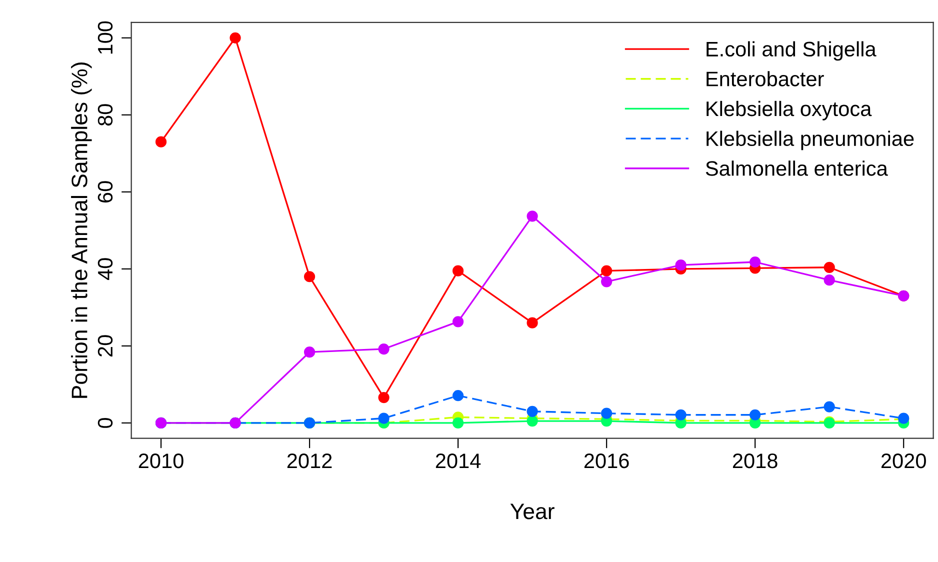 This screenshot has height=562, width=938. Describe the element at coordinates (161, 460) in the screenshot. I see `x-tick-label: 2010` at that location.